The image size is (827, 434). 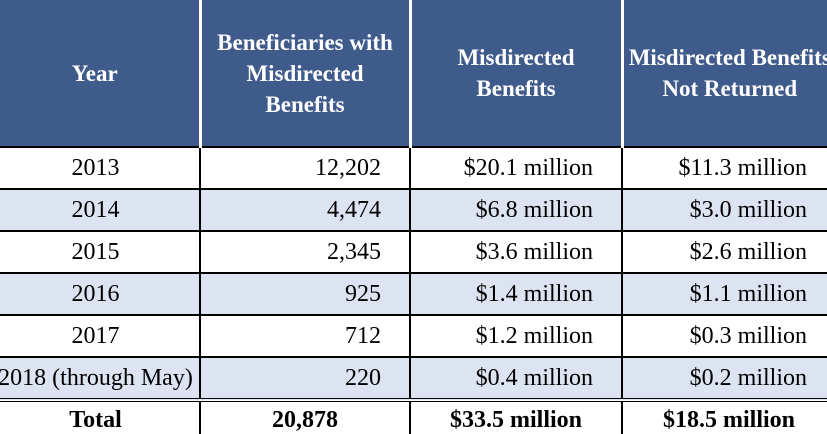 I want to click on cell-benefits: $1.2 million, so click(x=516, y=336).